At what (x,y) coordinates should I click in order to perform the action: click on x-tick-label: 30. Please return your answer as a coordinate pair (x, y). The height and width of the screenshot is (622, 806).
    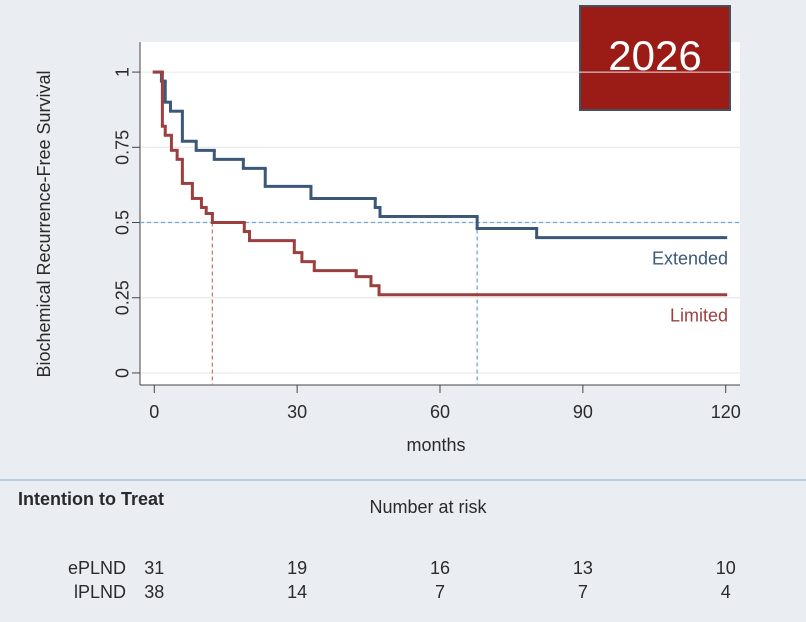
    Looking at the image, I should click on (297, 412).